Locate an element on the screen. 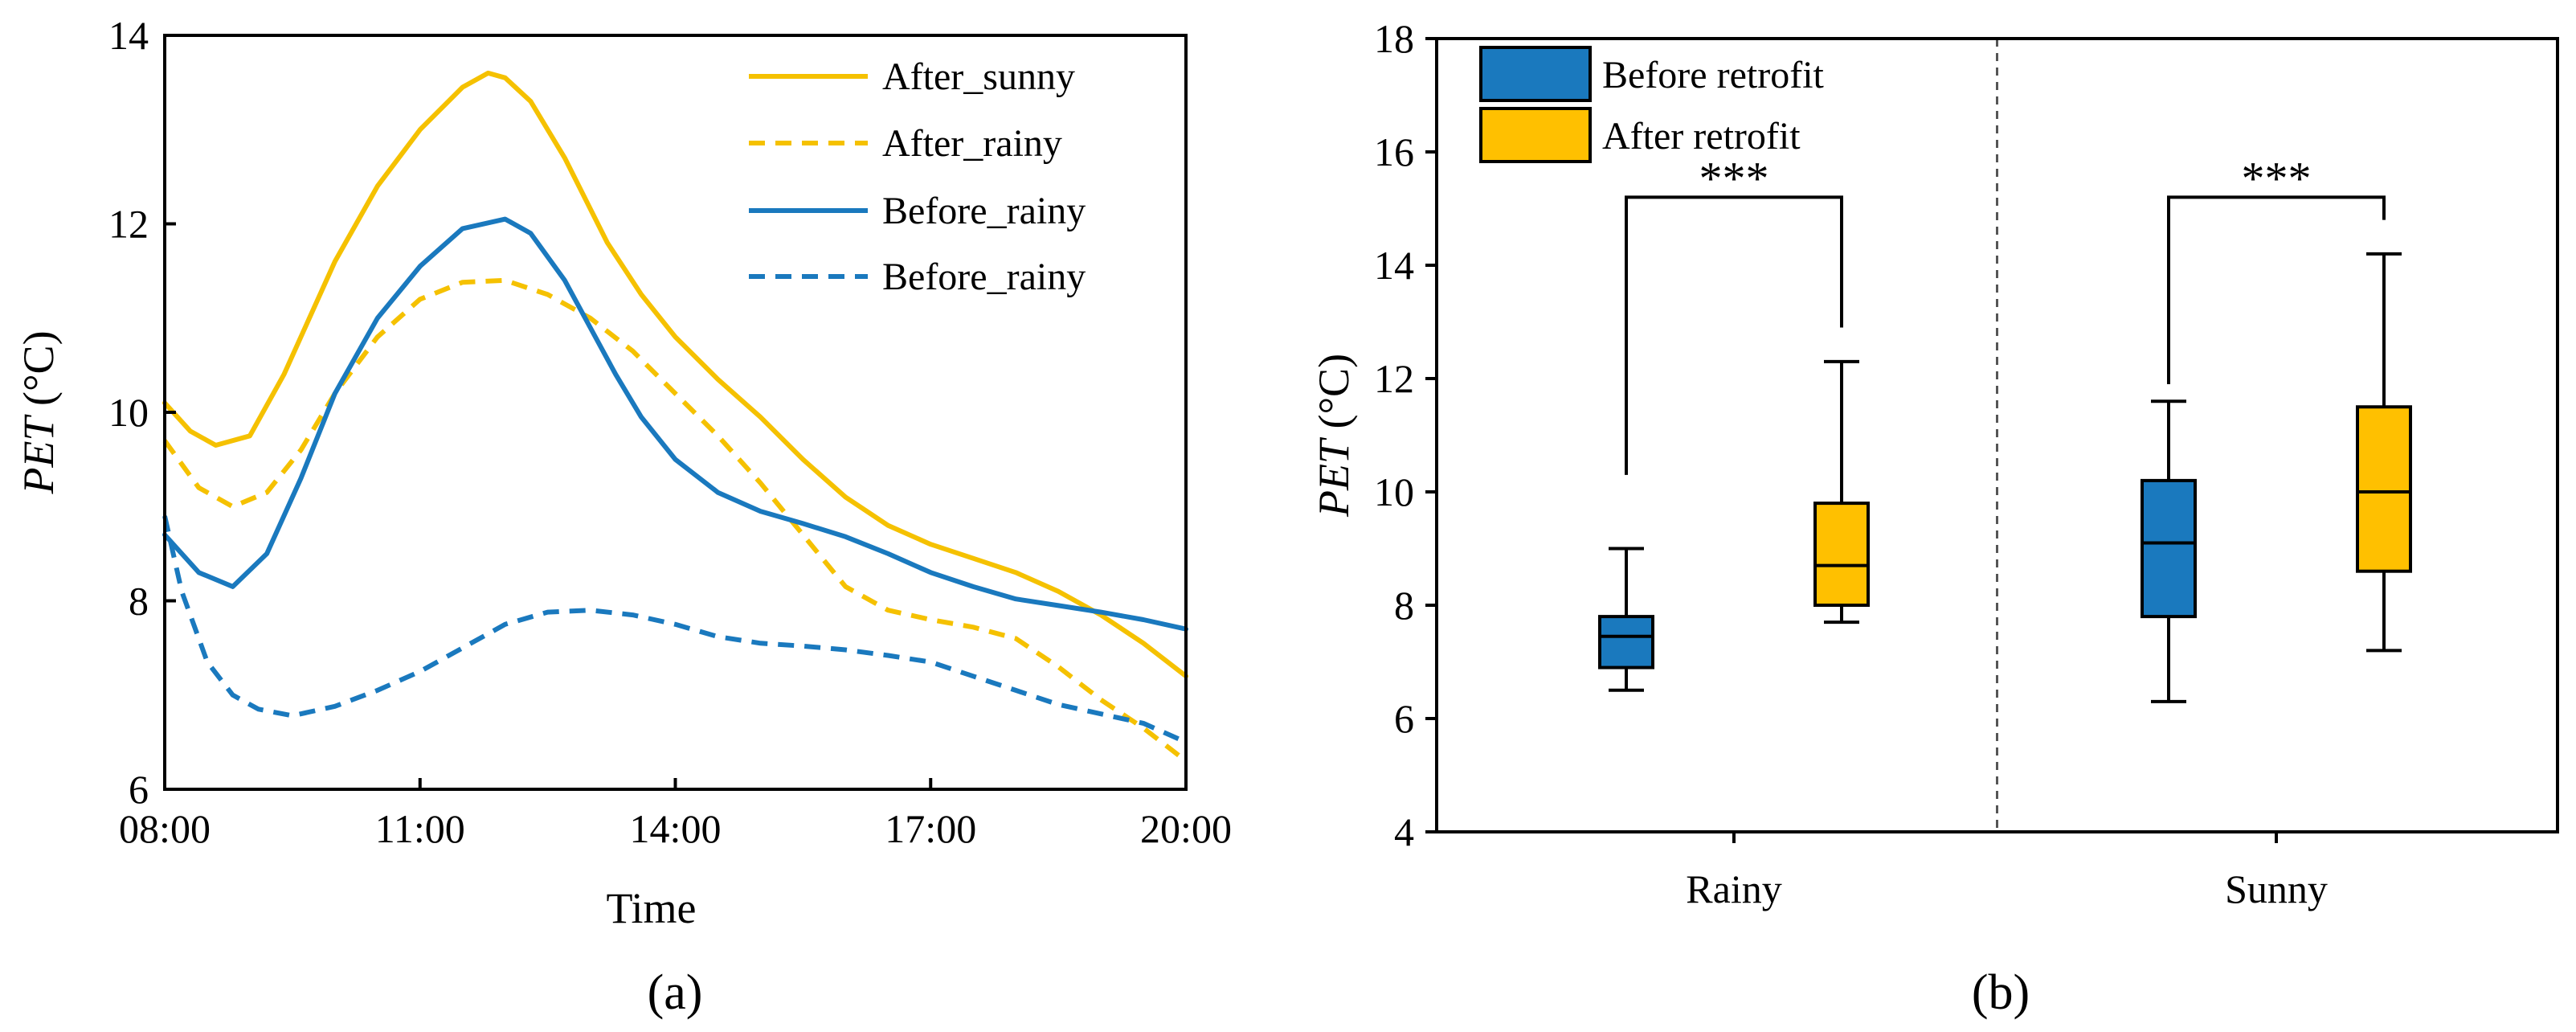  category-label-sunny: Sunny is located at coordinates (2276, 888).